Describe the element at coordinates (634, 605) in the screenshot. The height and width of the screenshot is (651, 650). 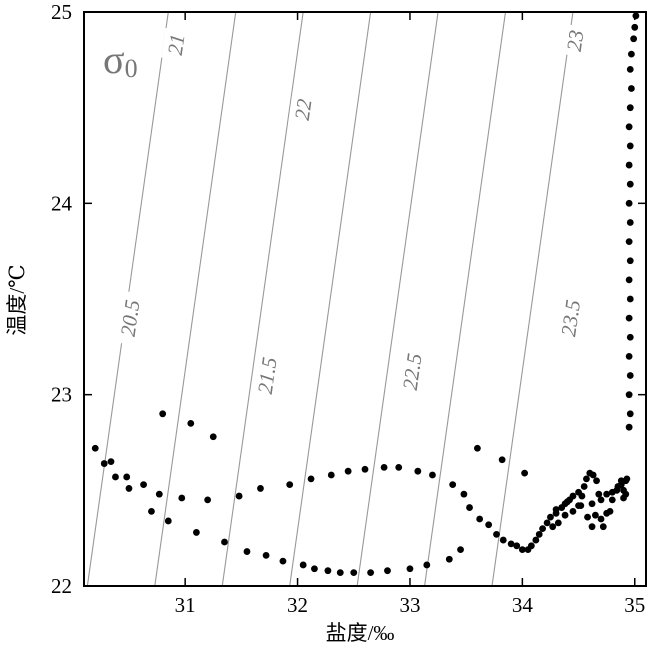
I see `x-tick-label: 35` at that location.